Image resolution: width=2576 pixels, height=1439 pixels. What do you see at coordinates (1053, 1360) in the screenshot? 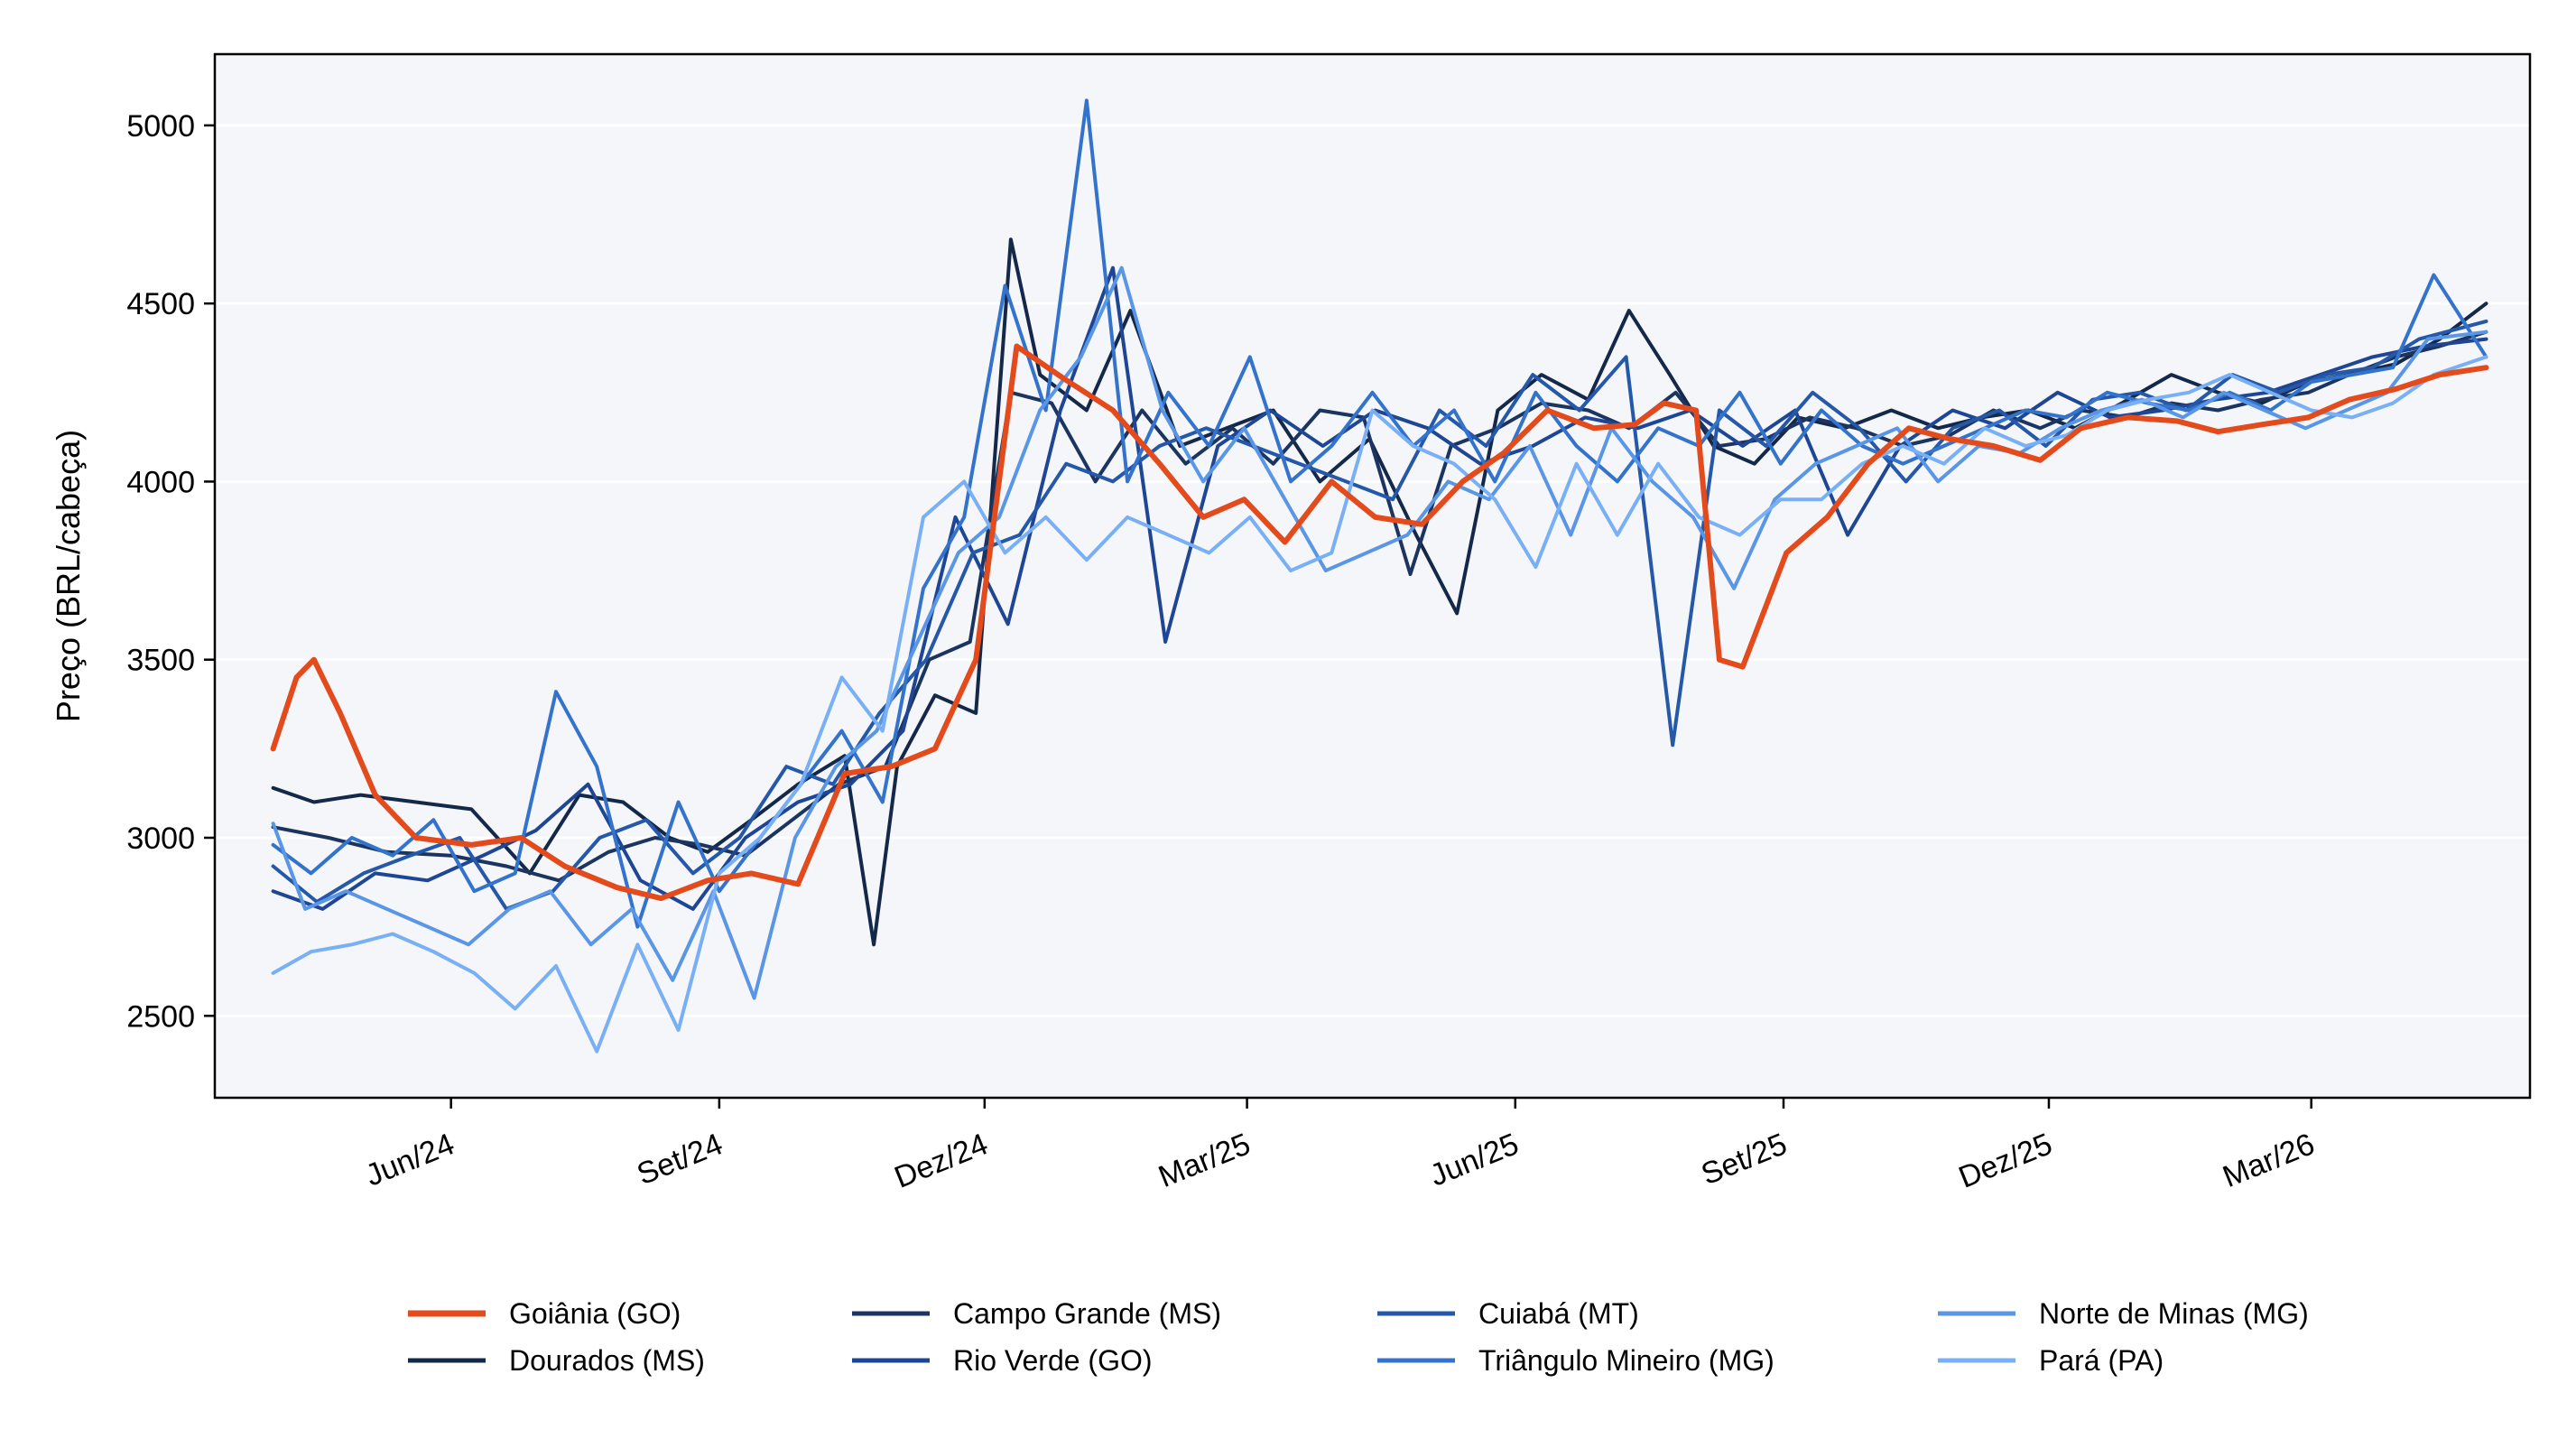
I see `legend-label: Rio Verde (GO)` at bounding box center [1053, 1360].